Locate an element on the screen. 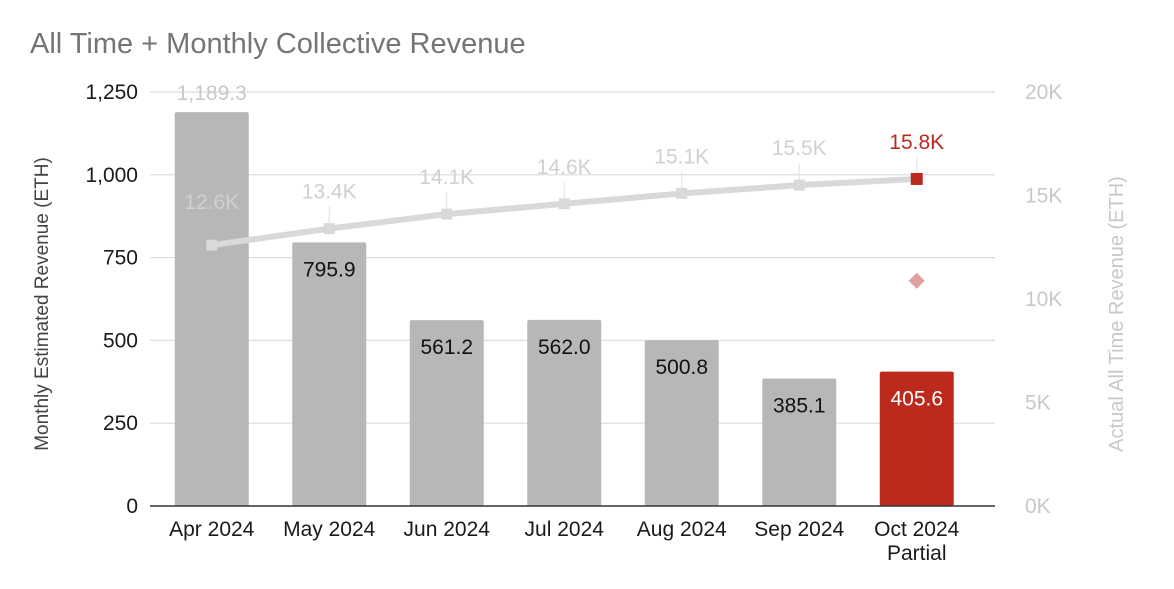 The image size is (1174, 589). line-value-label: 15.1K is located at coordinates (681, 156).